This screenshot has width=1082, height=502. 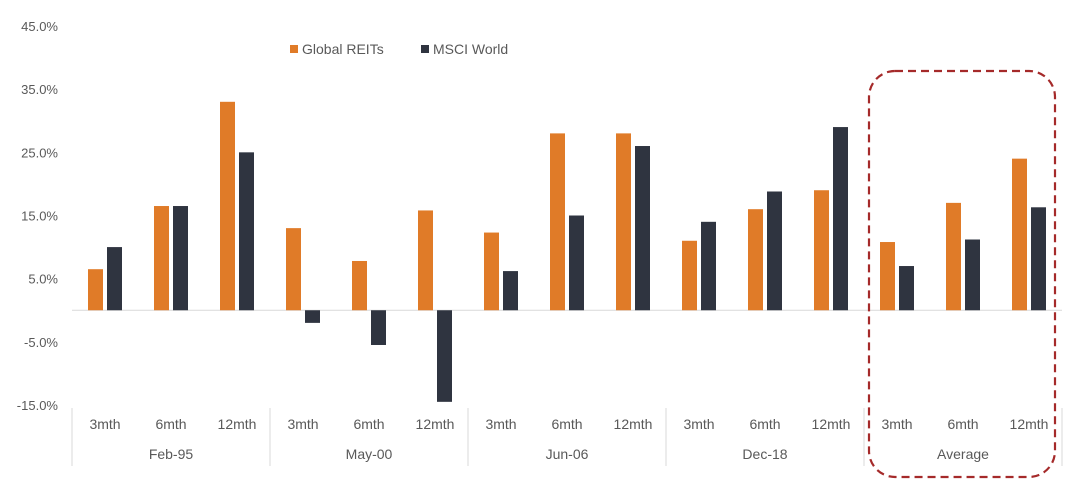 I want to click on legend-swatch-msci-world, so click(x=425, y=49).